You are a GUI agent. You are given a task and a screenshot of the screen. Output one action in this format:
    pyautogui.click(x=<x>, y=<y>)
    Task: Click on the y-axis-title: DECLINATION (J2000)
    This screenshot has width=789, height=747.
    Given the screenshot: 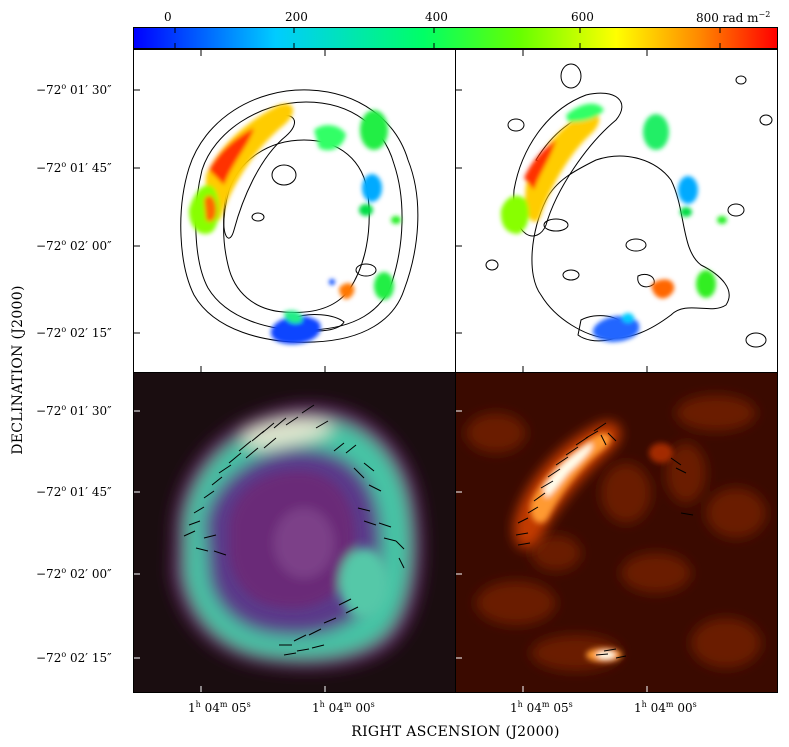 What is the action you would take?
    pyautogui.click(x=18, y=370)
    